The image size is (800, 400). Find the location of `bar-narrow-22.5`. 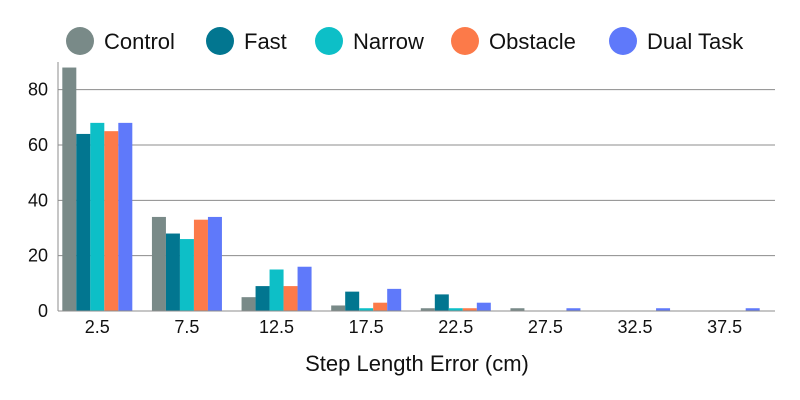

bar-narrow-22.5 is located at coordinates (455, 309).